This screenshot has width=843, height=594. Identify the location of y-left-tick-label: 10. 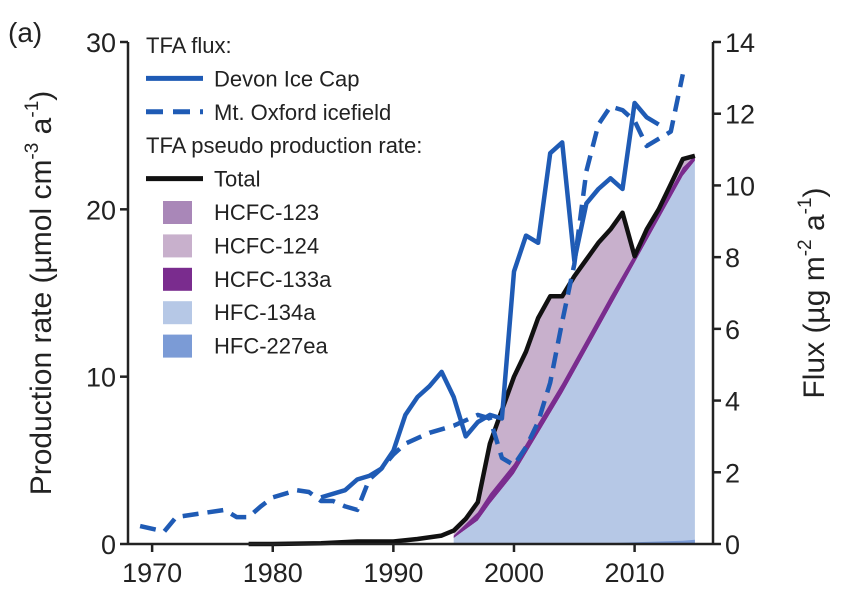
(101, 378).